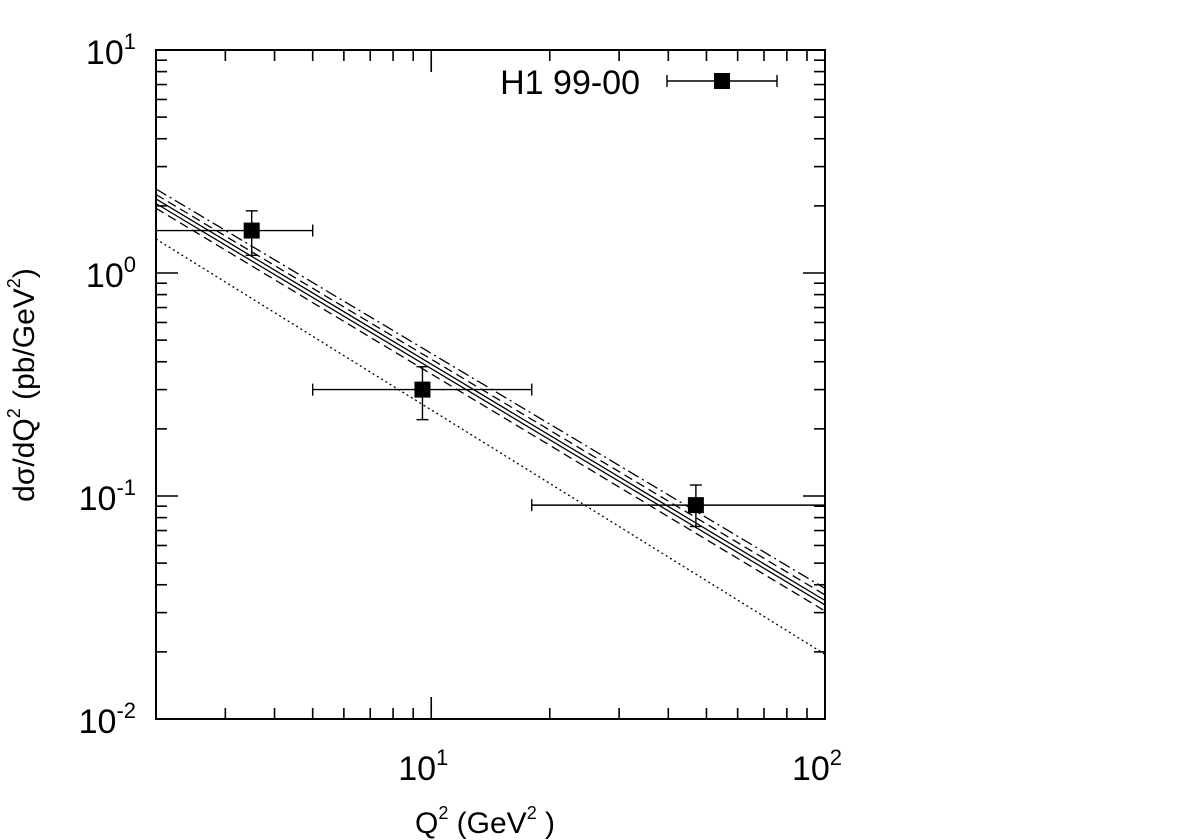 This screenshot has height=840, width=1199. What do you see at coordinates (107, 719) in the screenshot?
I see `y-tick-label: 10⁻²` at bounding box center [107, 719].